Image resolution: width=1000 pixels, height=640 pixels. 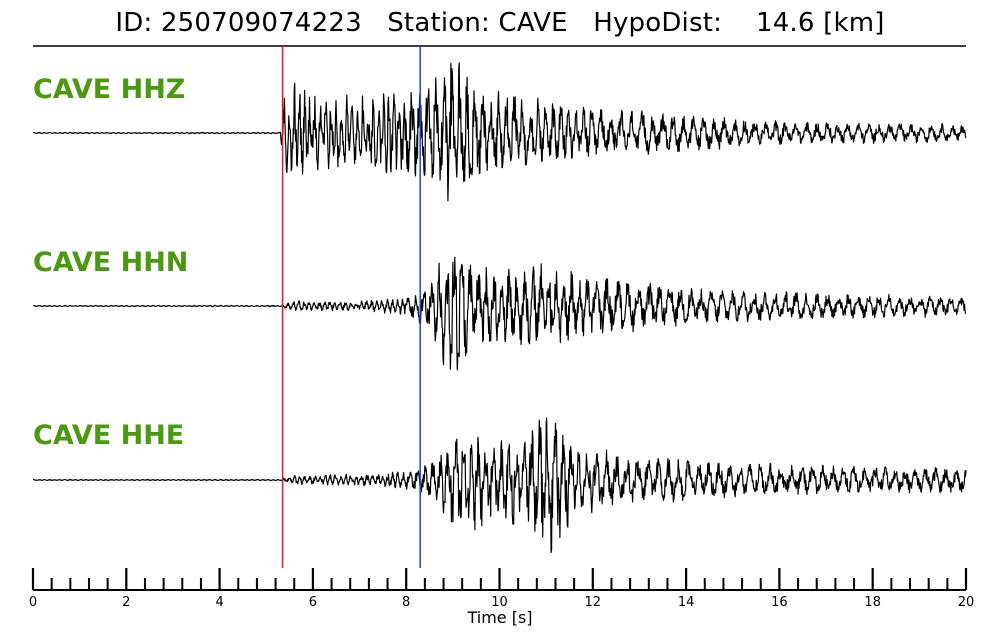 I want to click on channel-label-hhe: CAVE HHE, so click(x=109, y=435).